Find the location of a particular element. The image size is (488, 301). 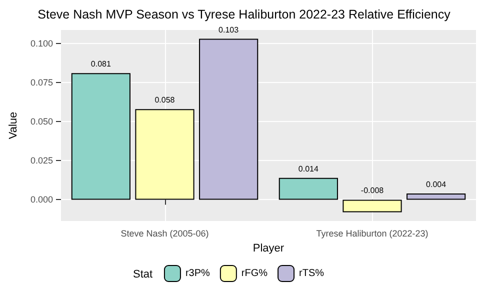

y-tick-label: 0.000 is located at coordinates (41, 199).